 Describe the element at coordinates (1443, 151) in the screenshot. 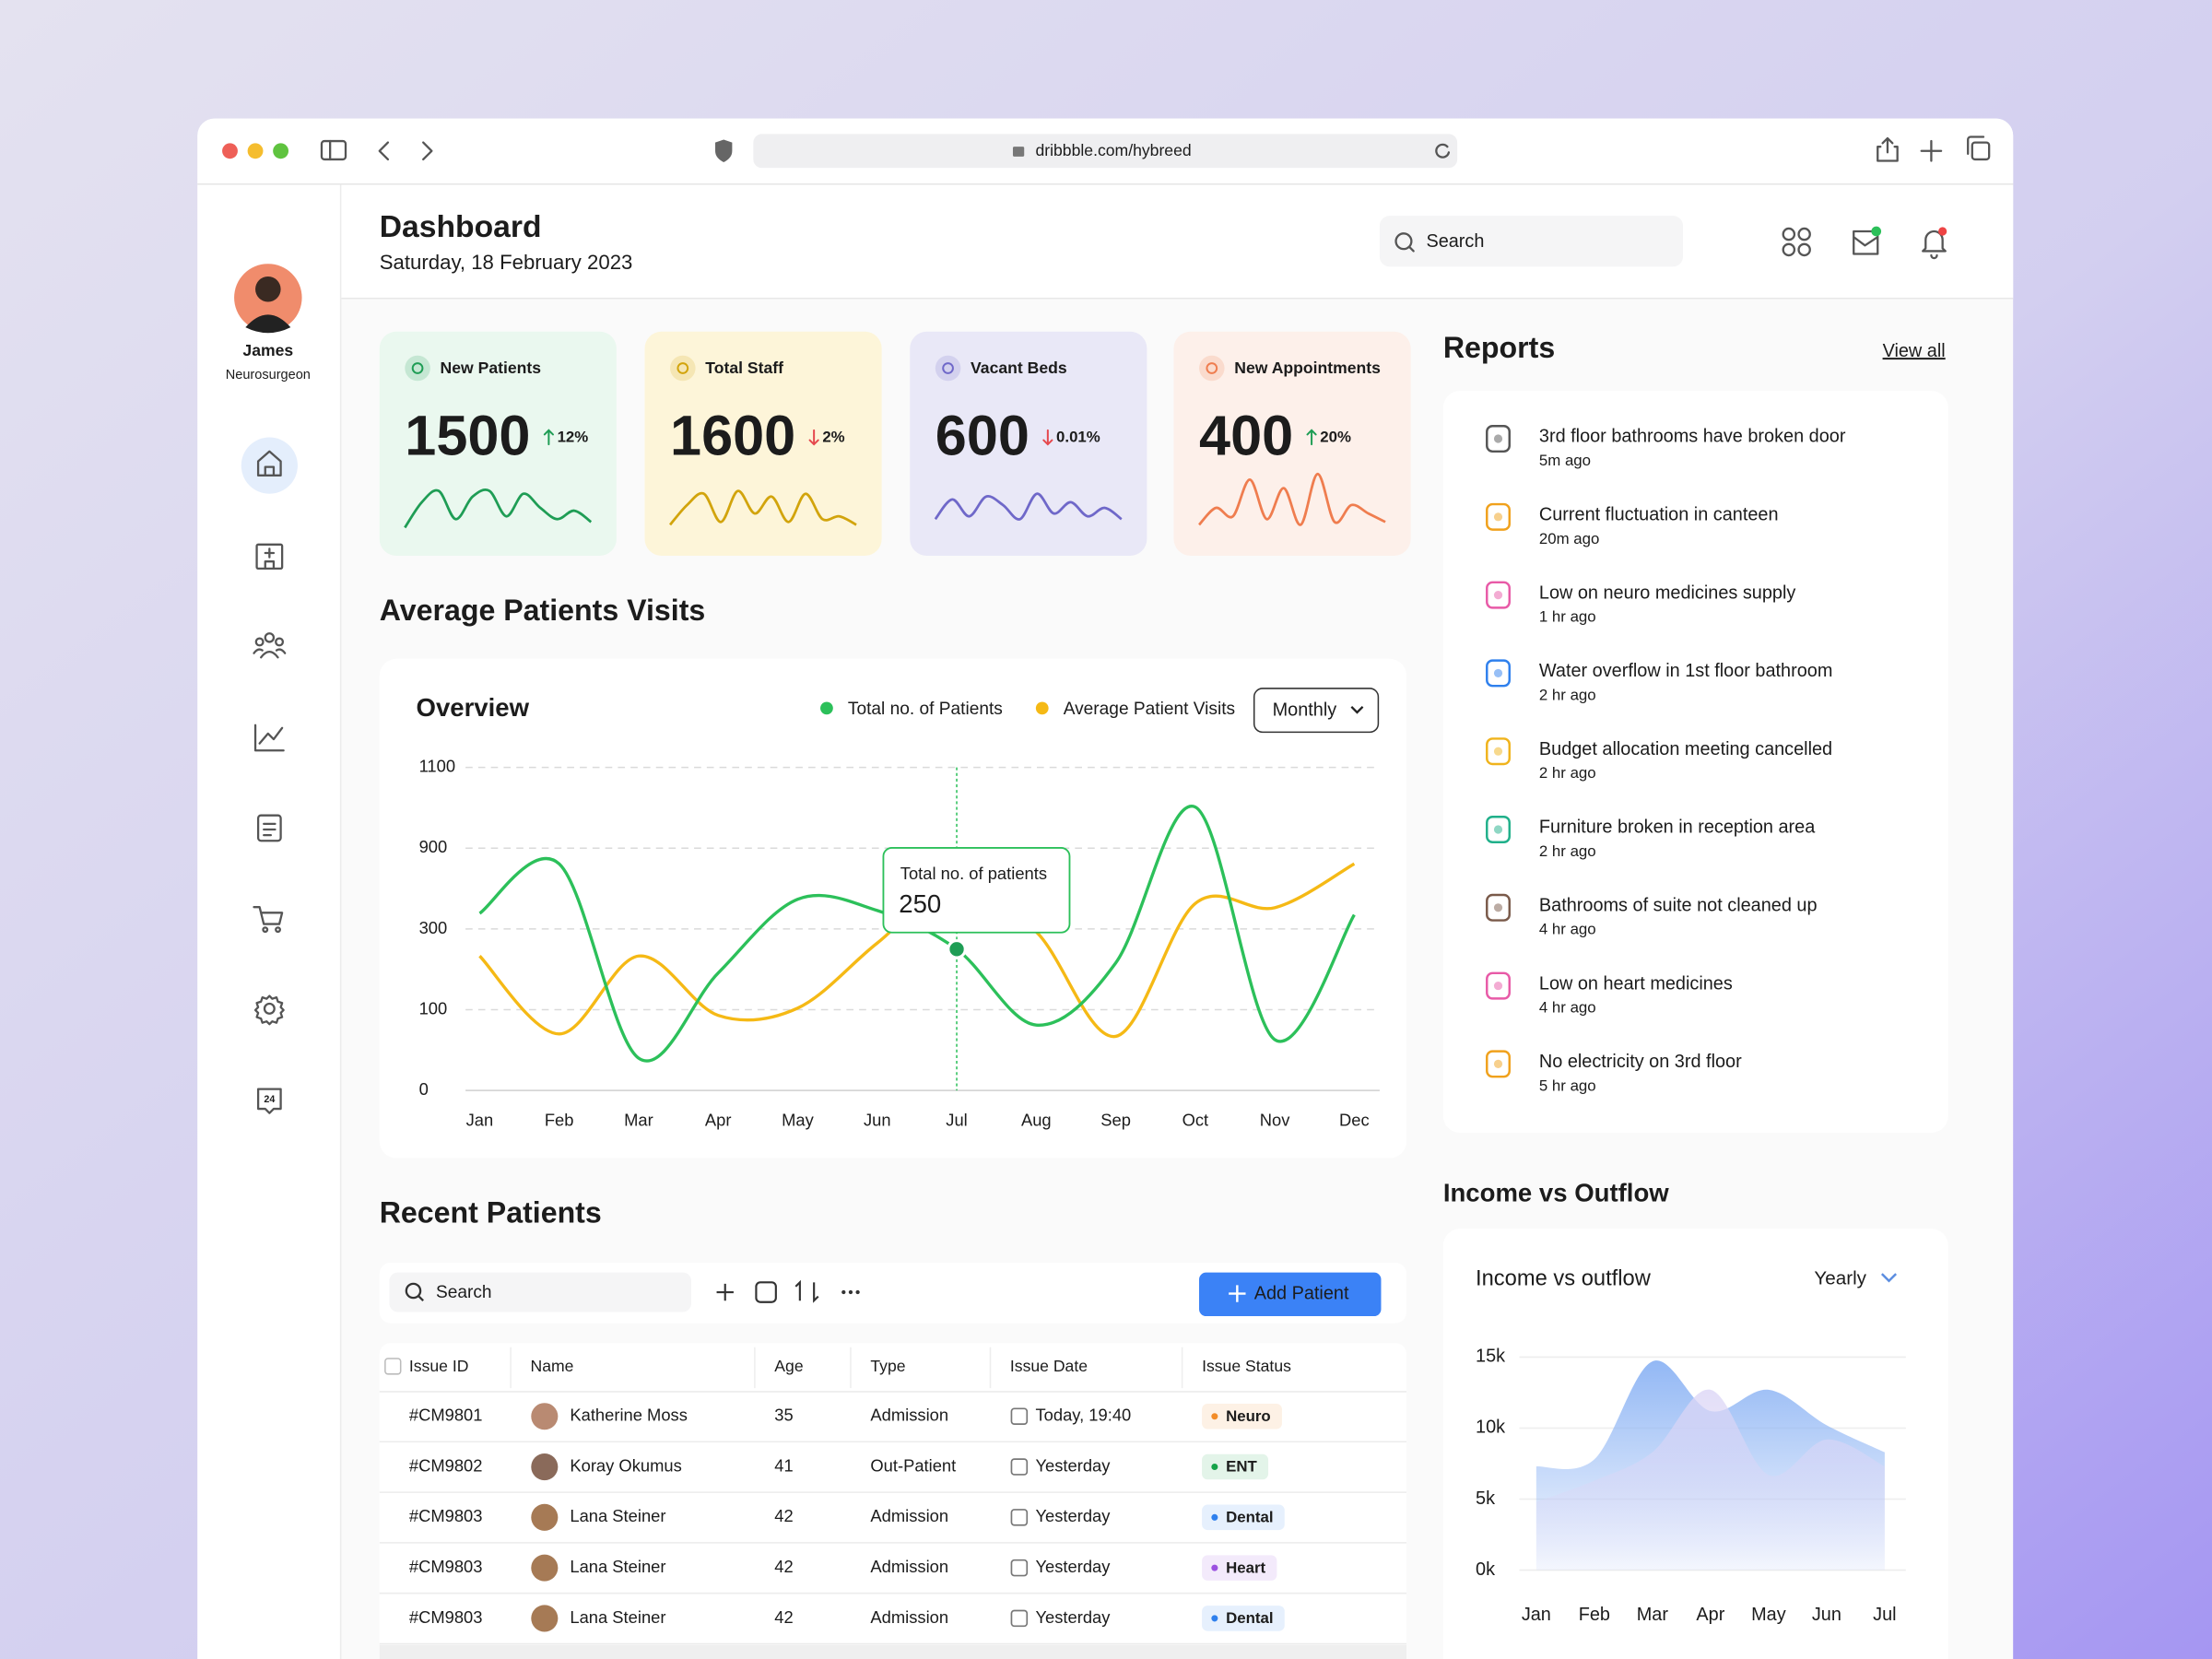

I see `reload-button` at that location.